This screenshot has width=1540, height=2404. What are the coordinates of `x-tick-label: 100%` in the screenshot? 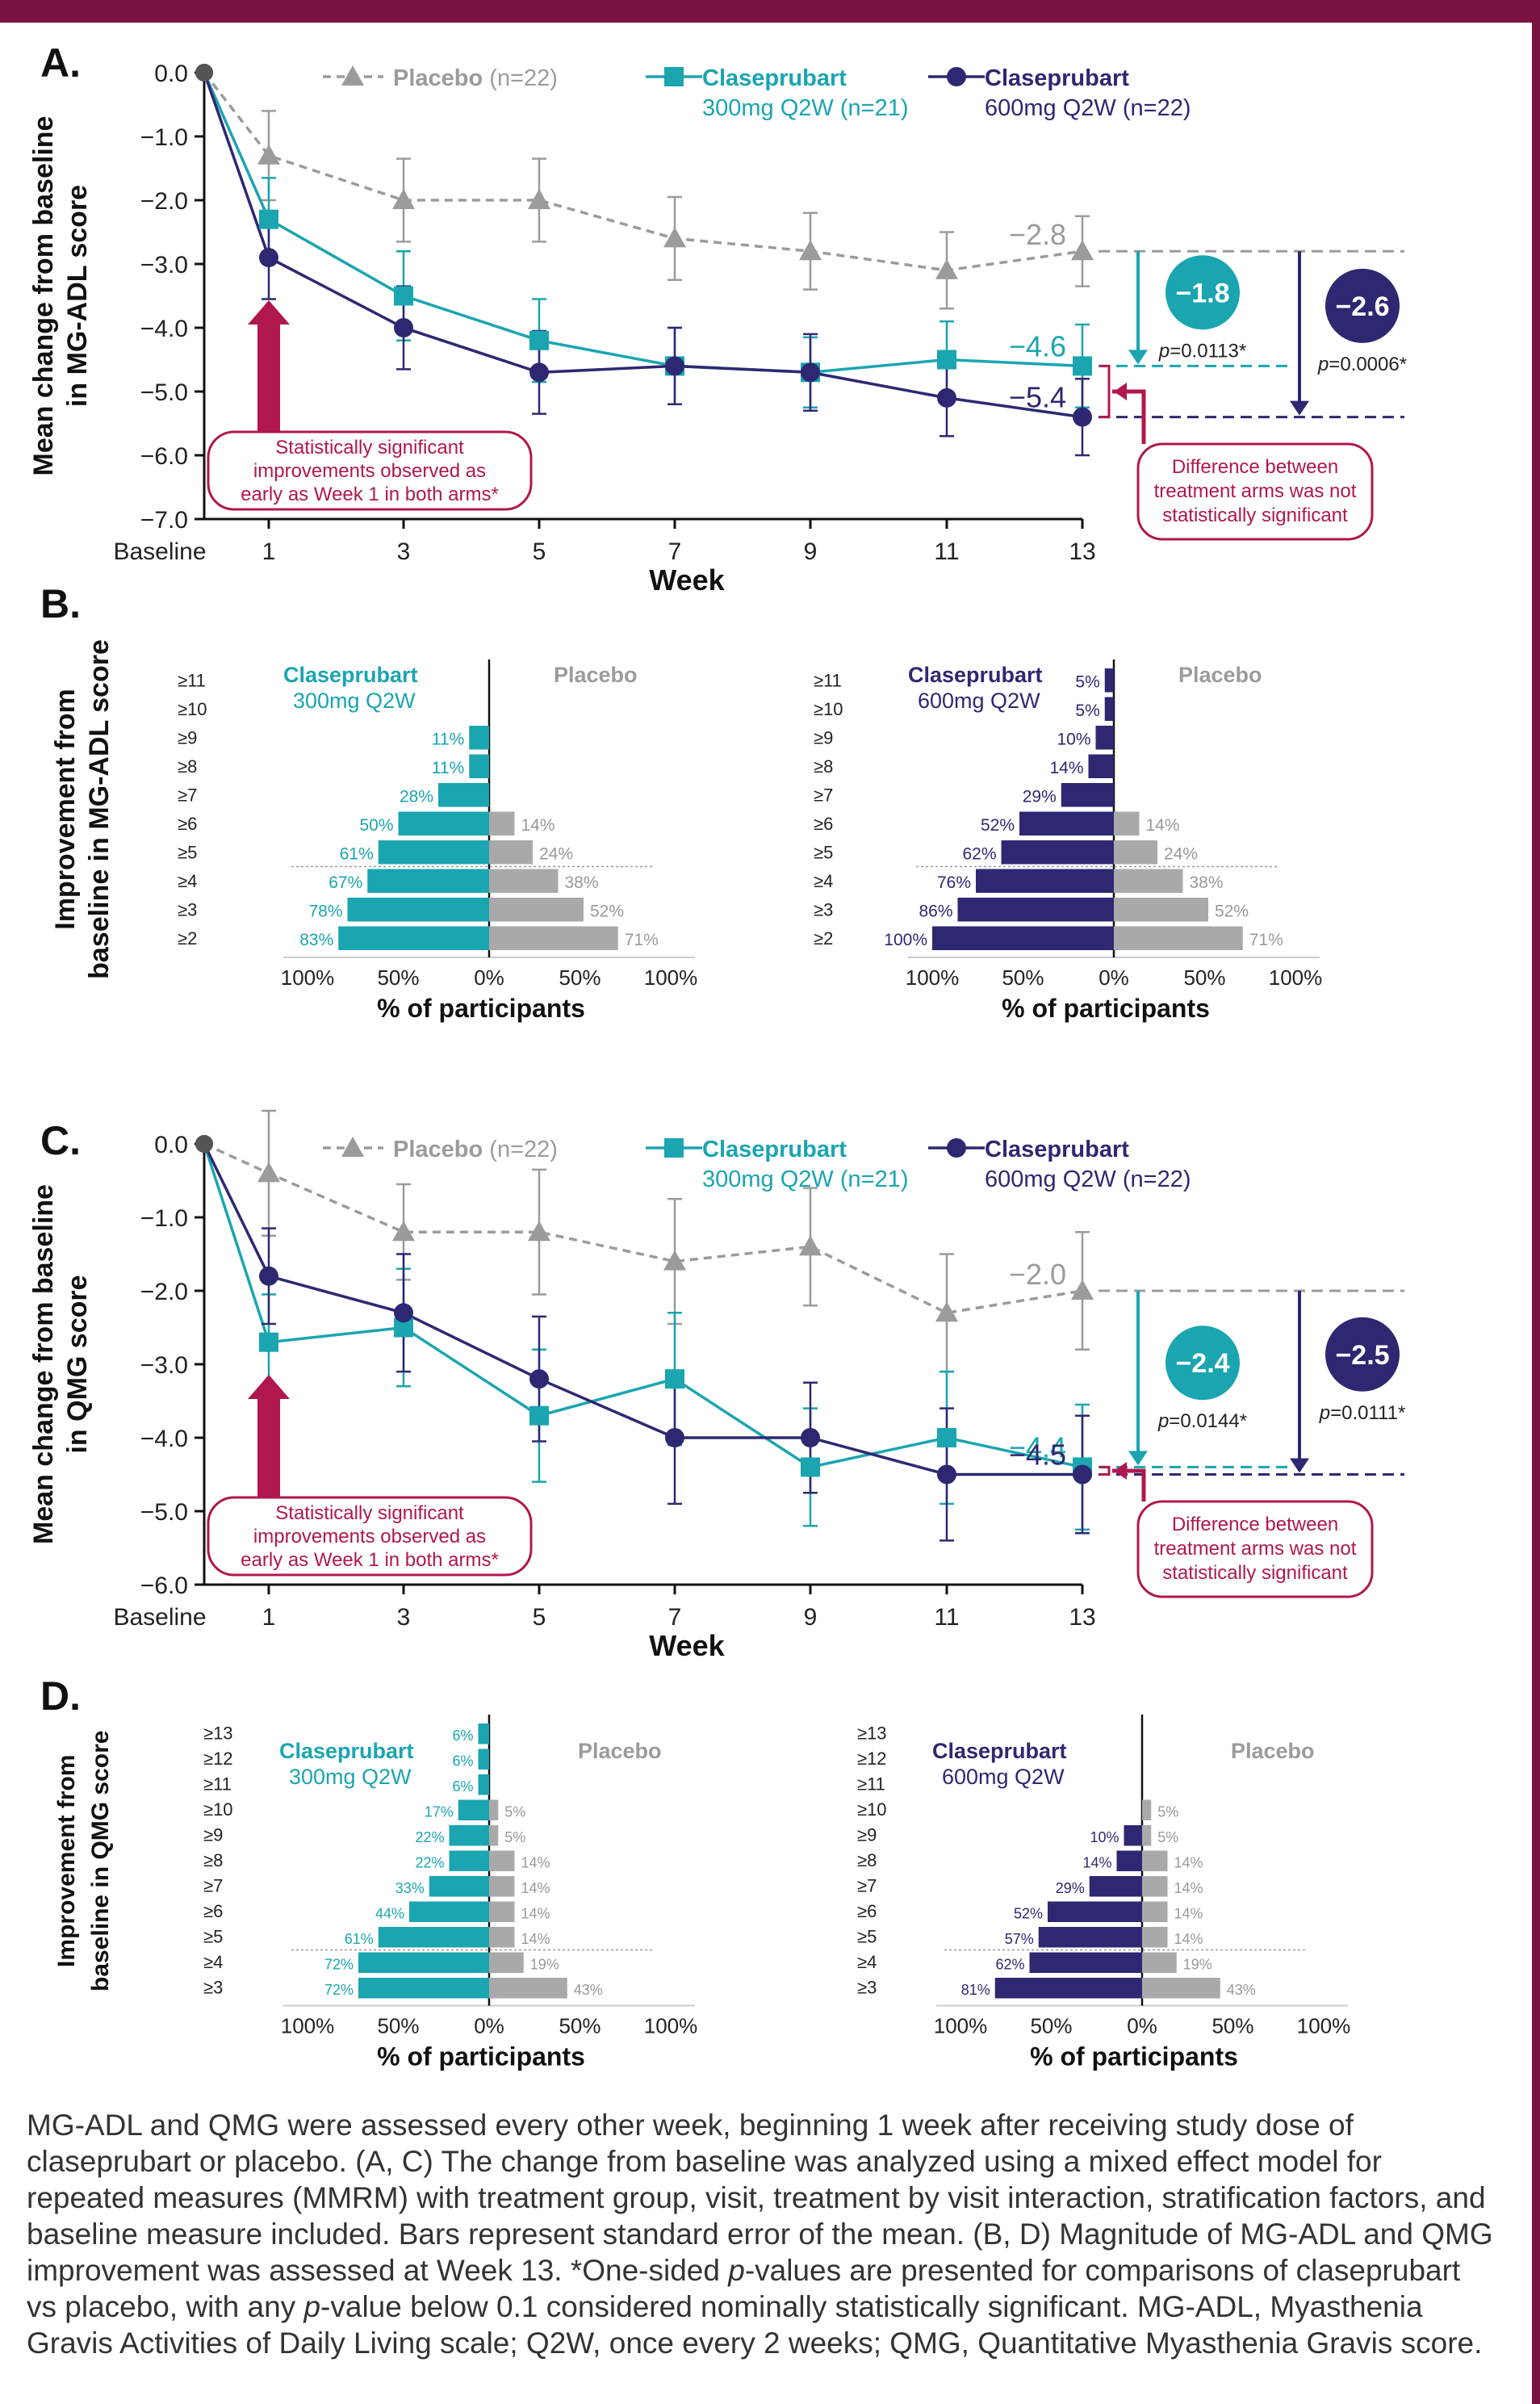 It's located at (671, 977).